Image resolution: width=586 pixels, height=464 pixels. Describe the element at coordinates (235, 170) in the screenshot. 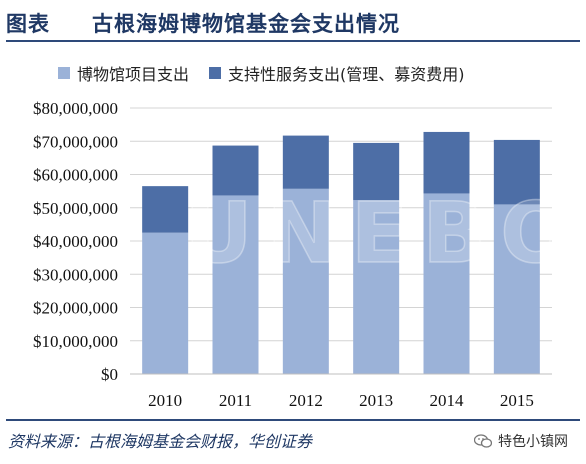

I see `bar-segment-support-2011` at that location.